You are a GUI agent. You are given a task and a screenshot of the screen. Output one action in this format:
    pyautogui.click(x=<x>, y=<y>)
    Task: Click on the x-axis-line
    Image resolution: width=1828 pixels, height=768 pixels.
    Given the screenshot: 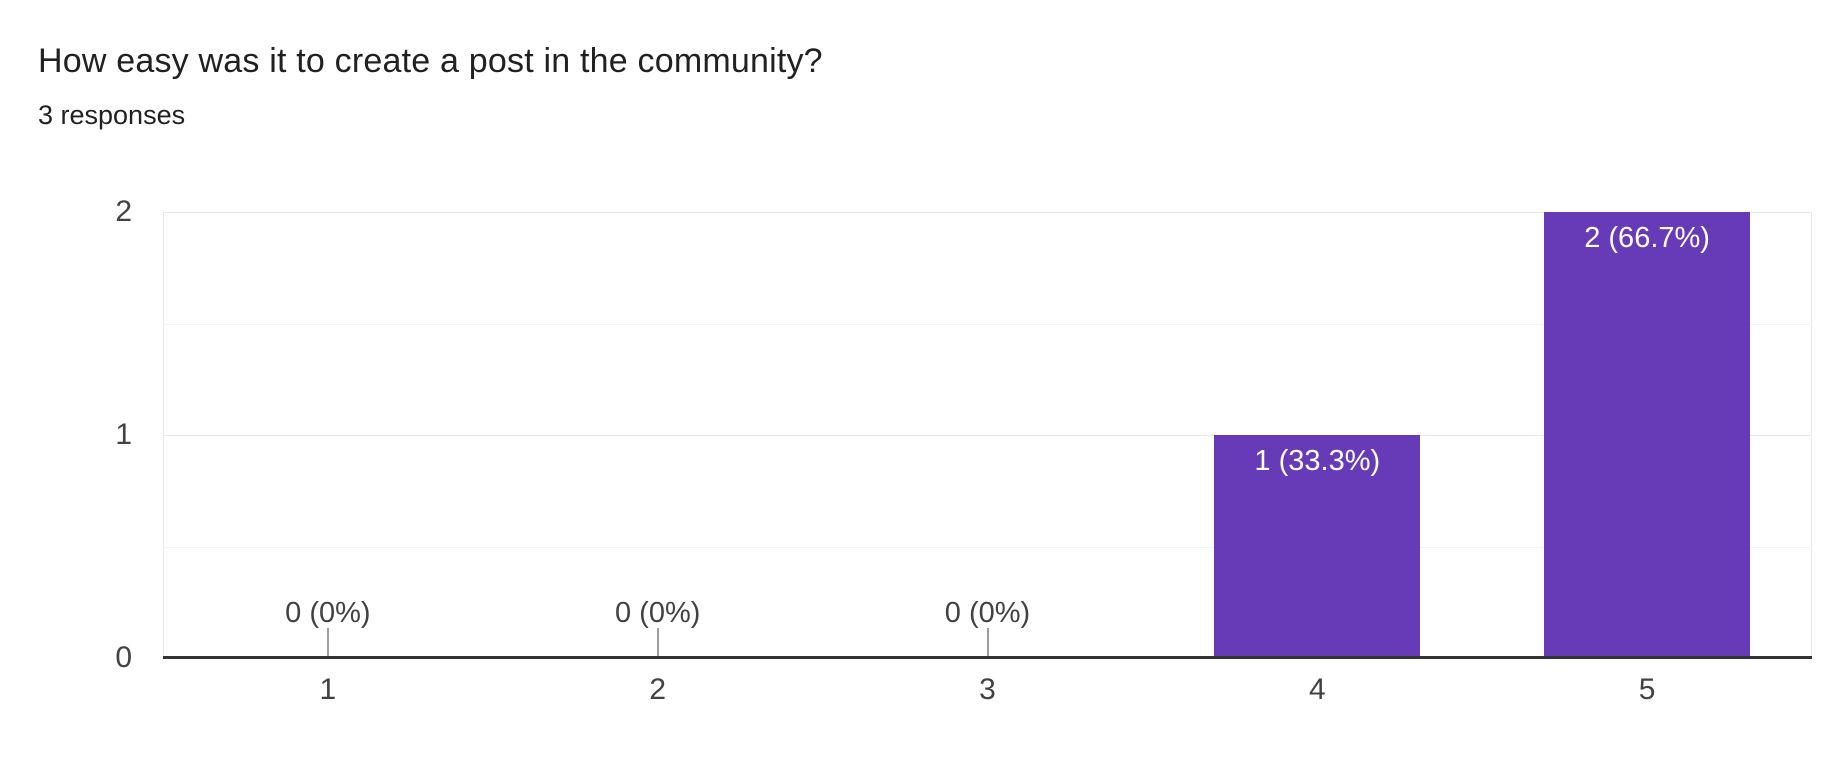 What is the action you would take?
    pyautogui.click(x=987, y=657)
    